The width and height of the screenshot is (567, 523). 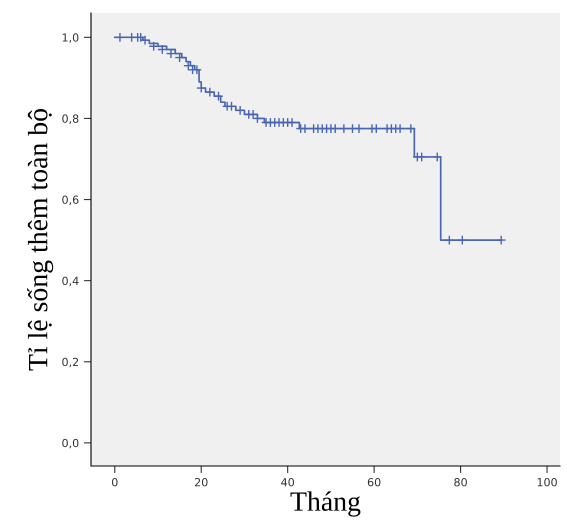 What do you see at coordinates (287, 482) in the screenshot?
I see `x-tick-label: 40` at bounding box center [287, 482].